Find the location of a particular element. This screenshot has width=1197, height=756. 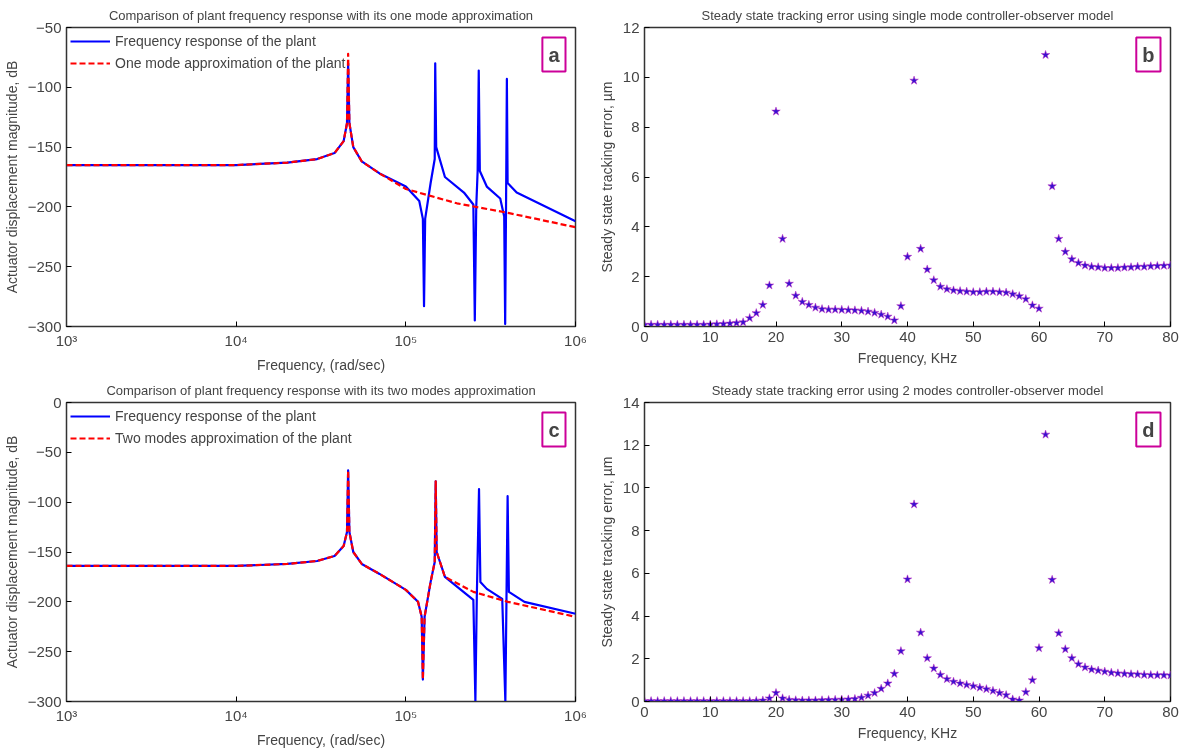

legend-label: Two modes approximation of the plant is located at coordinates (233, 438).